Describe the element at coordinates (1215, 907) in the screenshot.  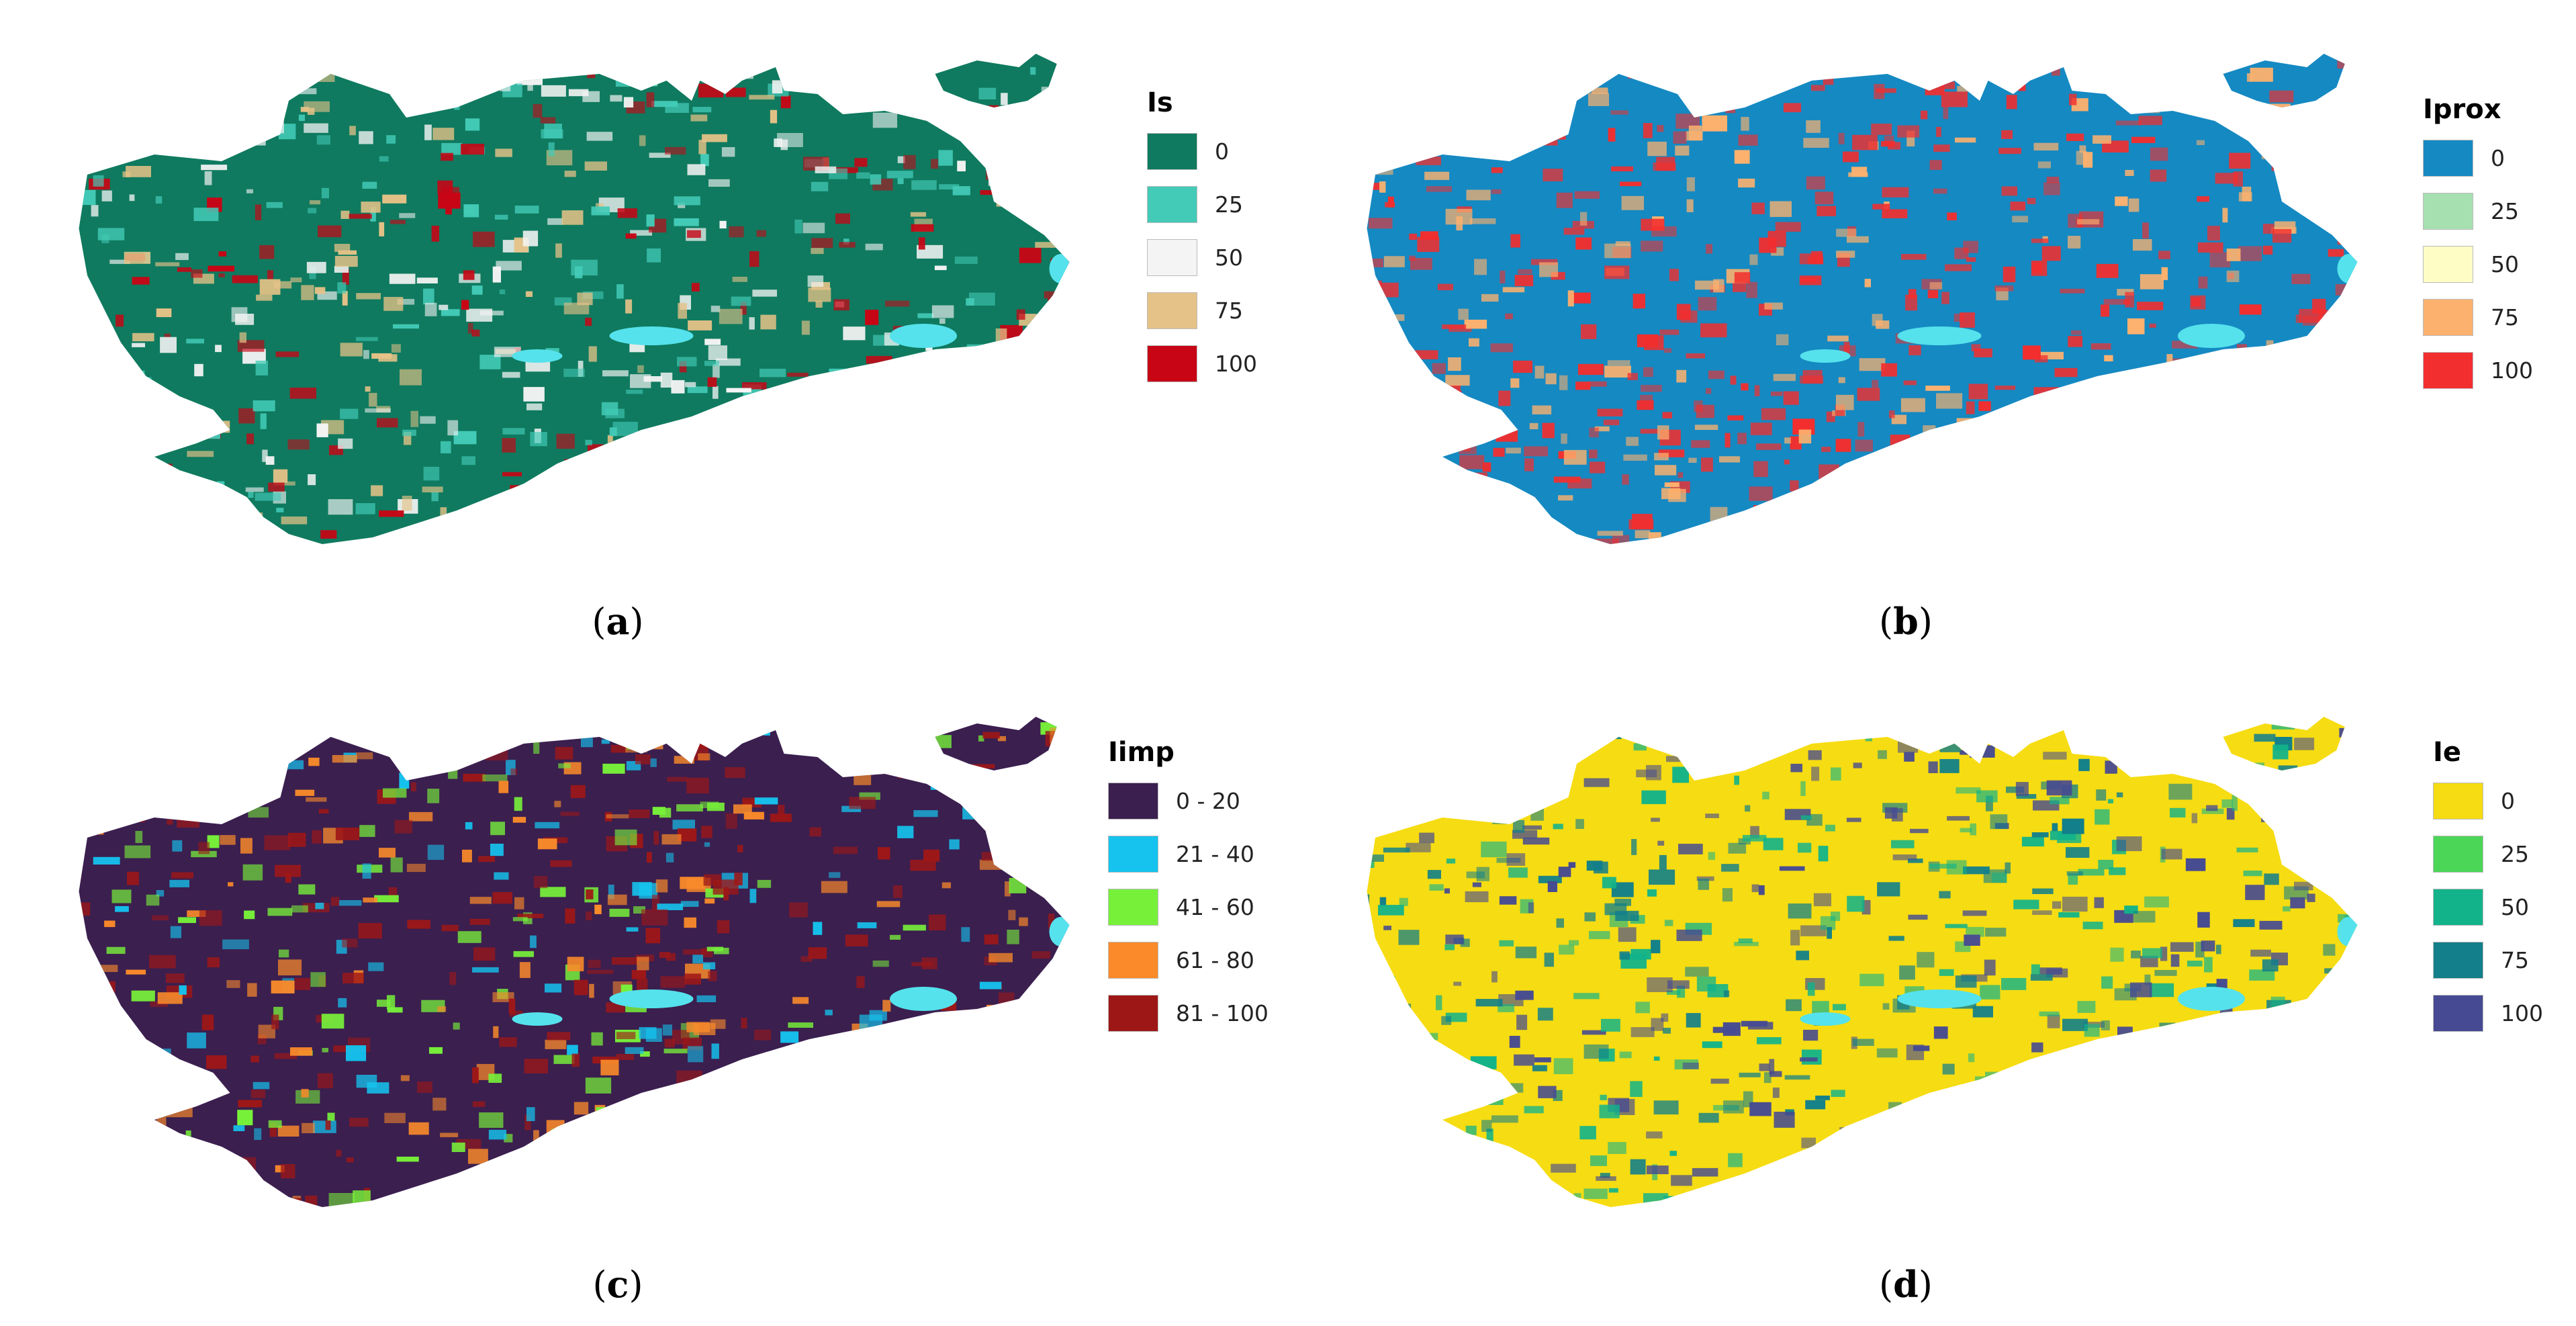
I see `legend-label: 41 - 60` at that location.